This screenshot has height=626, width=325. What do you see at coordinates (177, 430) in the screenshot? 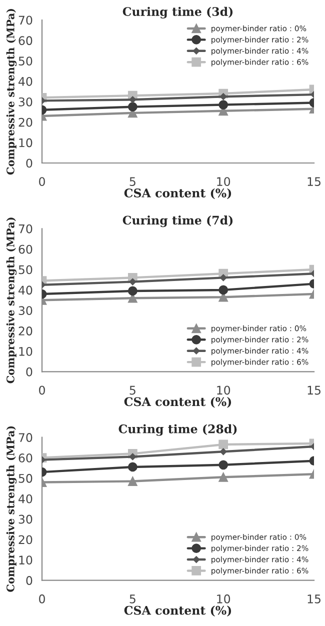
I see `chart-title: Curing time (28d)` at bounding box center [177, 430].